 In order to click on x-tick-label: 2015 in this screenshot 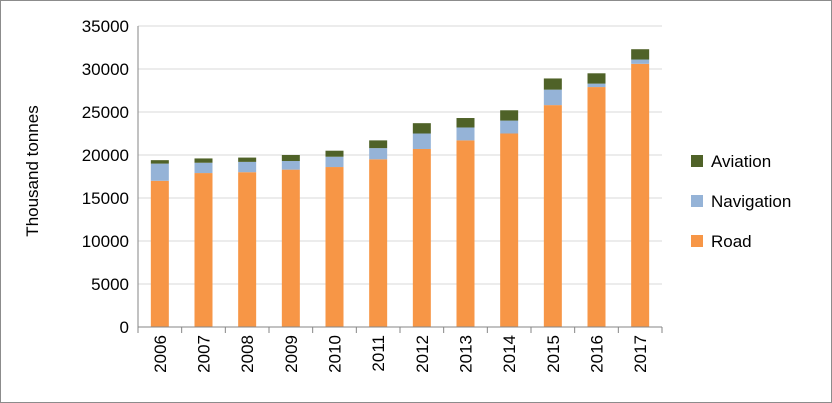, I will do `click(553, 354)`.